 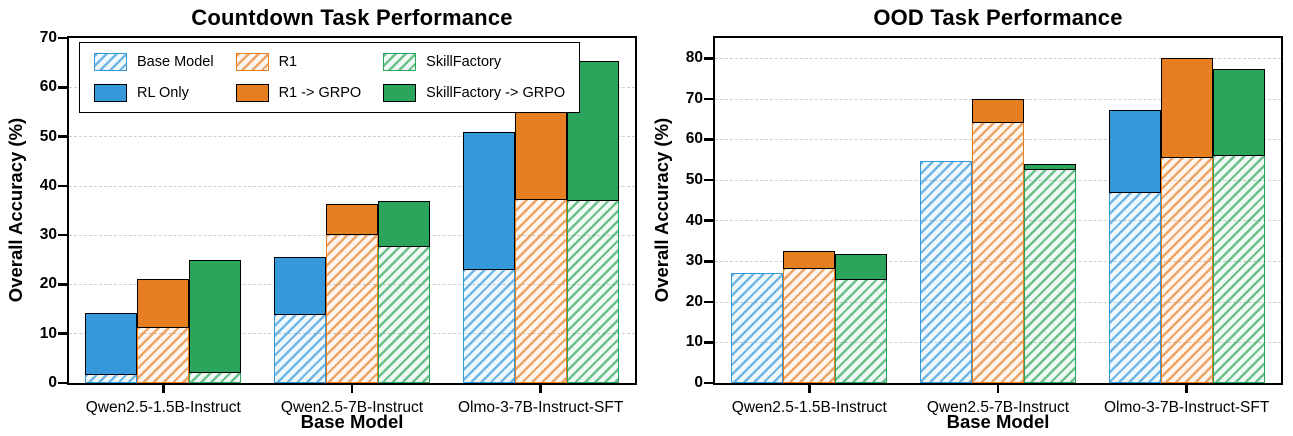 What do you see at coordinates (298, 62) in the screenshot?
I see `legend-item: R1` at bounding box center [298, 62].